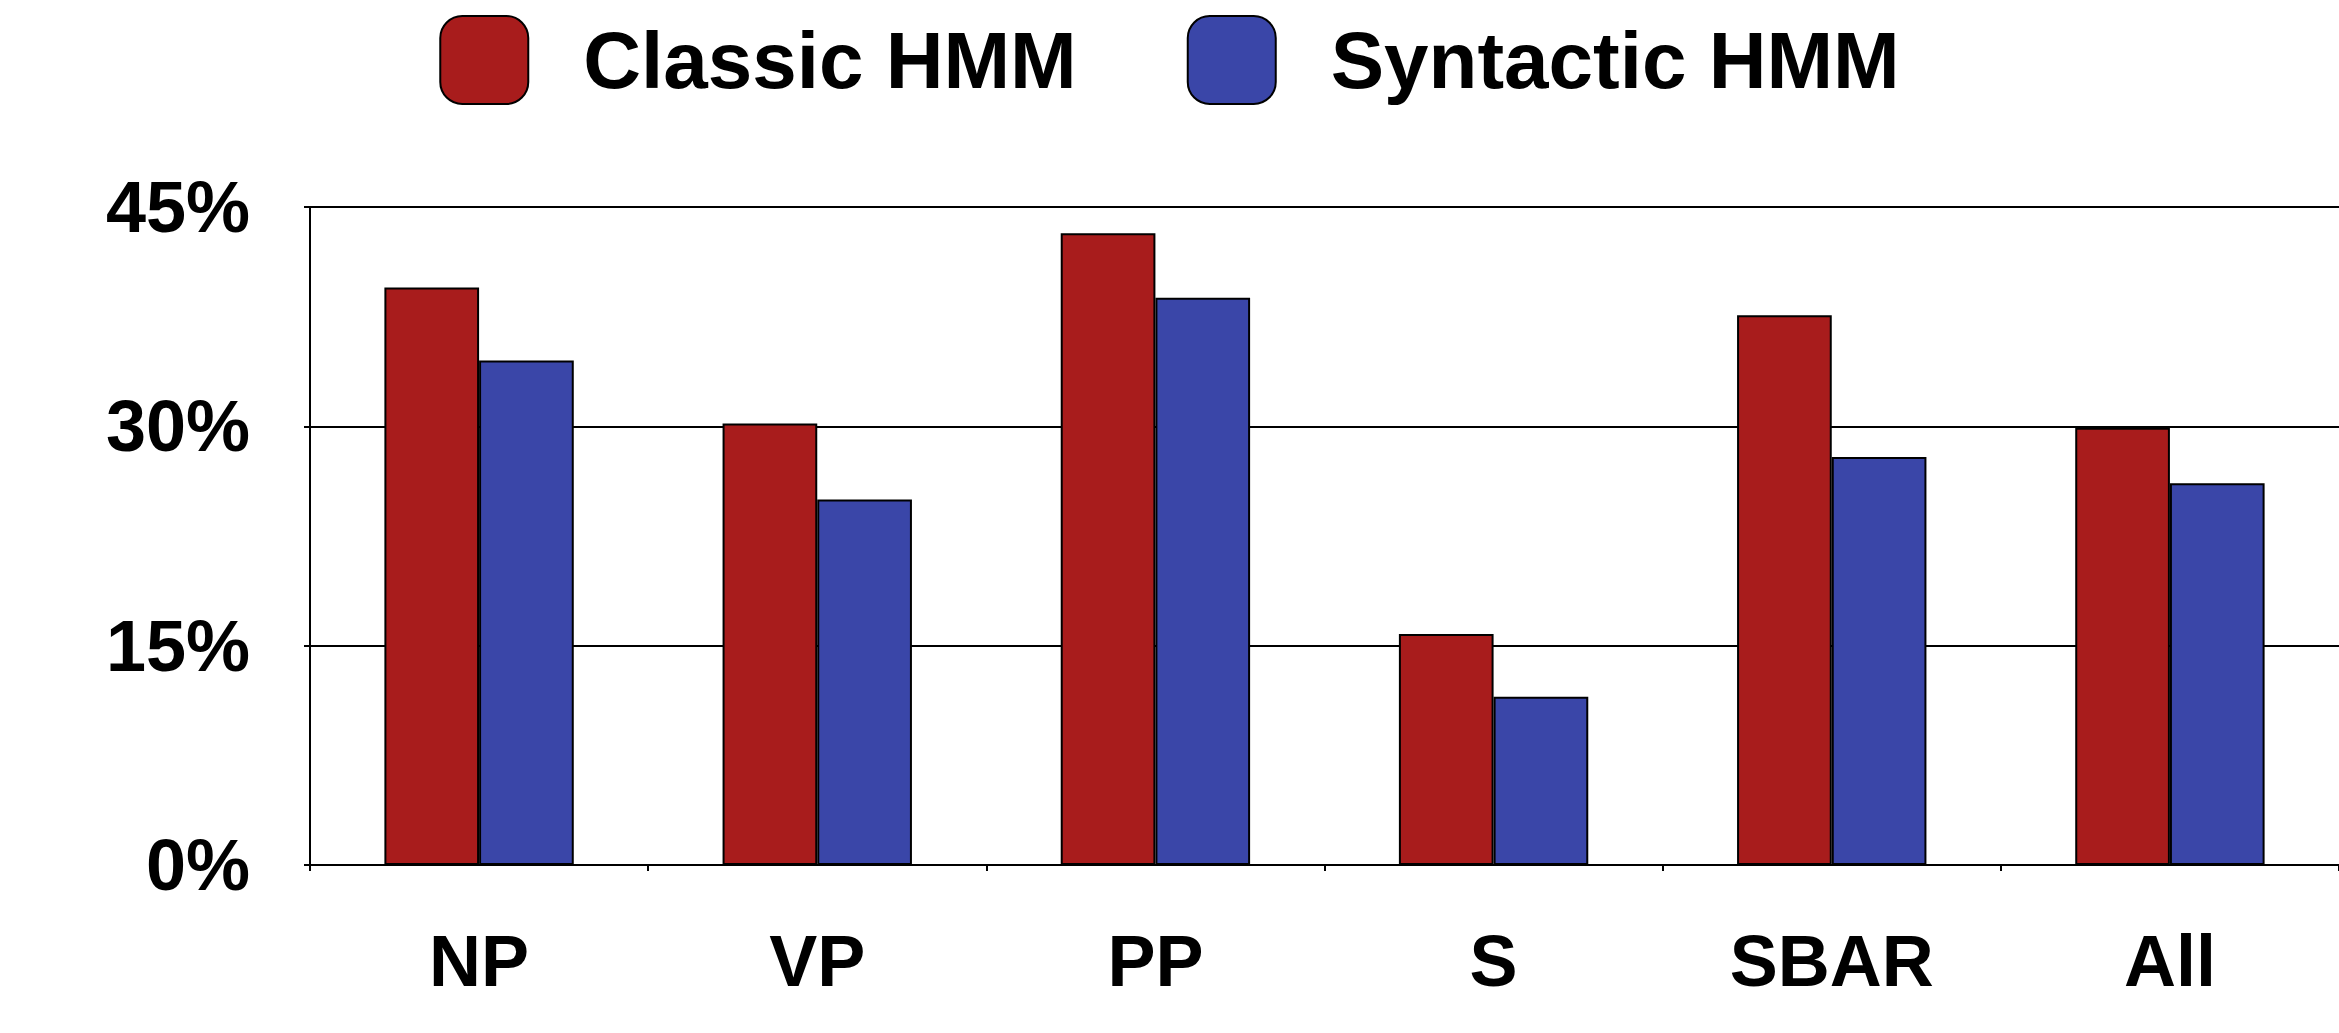  What do you see at coordinates (1155, 961) in the screenshot?
I see `x-tick-label: PP` at bounding box center [1155, 961].